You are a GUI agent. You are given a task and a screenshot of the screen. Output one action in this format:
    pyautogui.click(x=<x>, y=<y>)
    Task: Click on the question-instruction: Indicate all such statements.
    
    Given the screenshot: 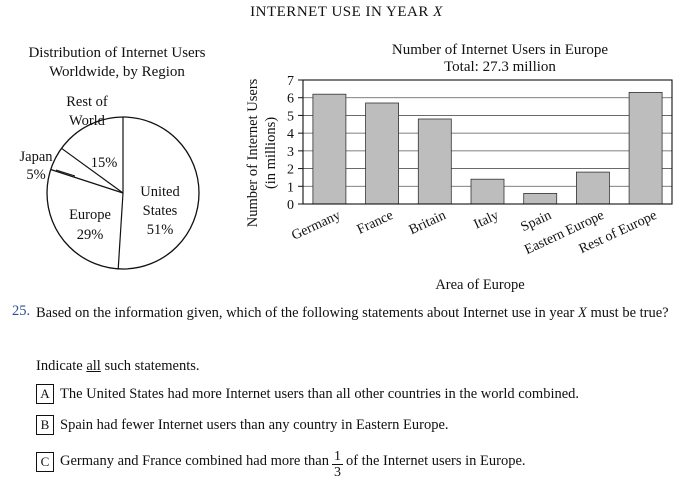 What is the action you would take?
    pyautogui.click(x=118, y=366)
    